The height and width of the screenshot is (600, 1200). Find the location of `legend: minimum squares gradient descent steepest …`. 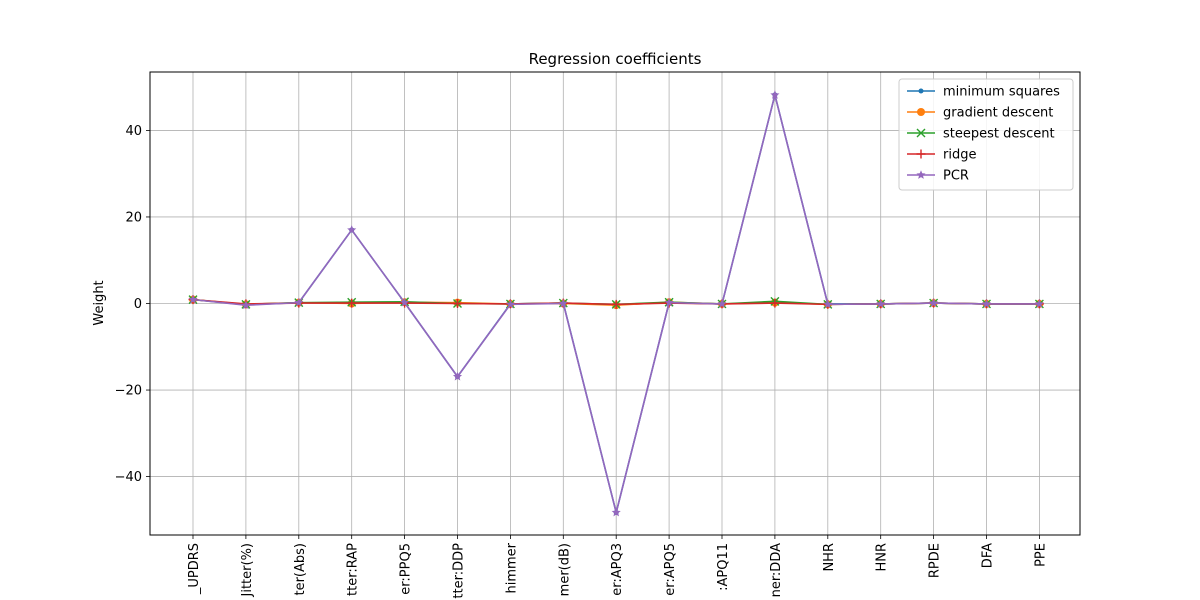

legend: minimum squares gradient descent steepest … is located at coordinates (986, 134).